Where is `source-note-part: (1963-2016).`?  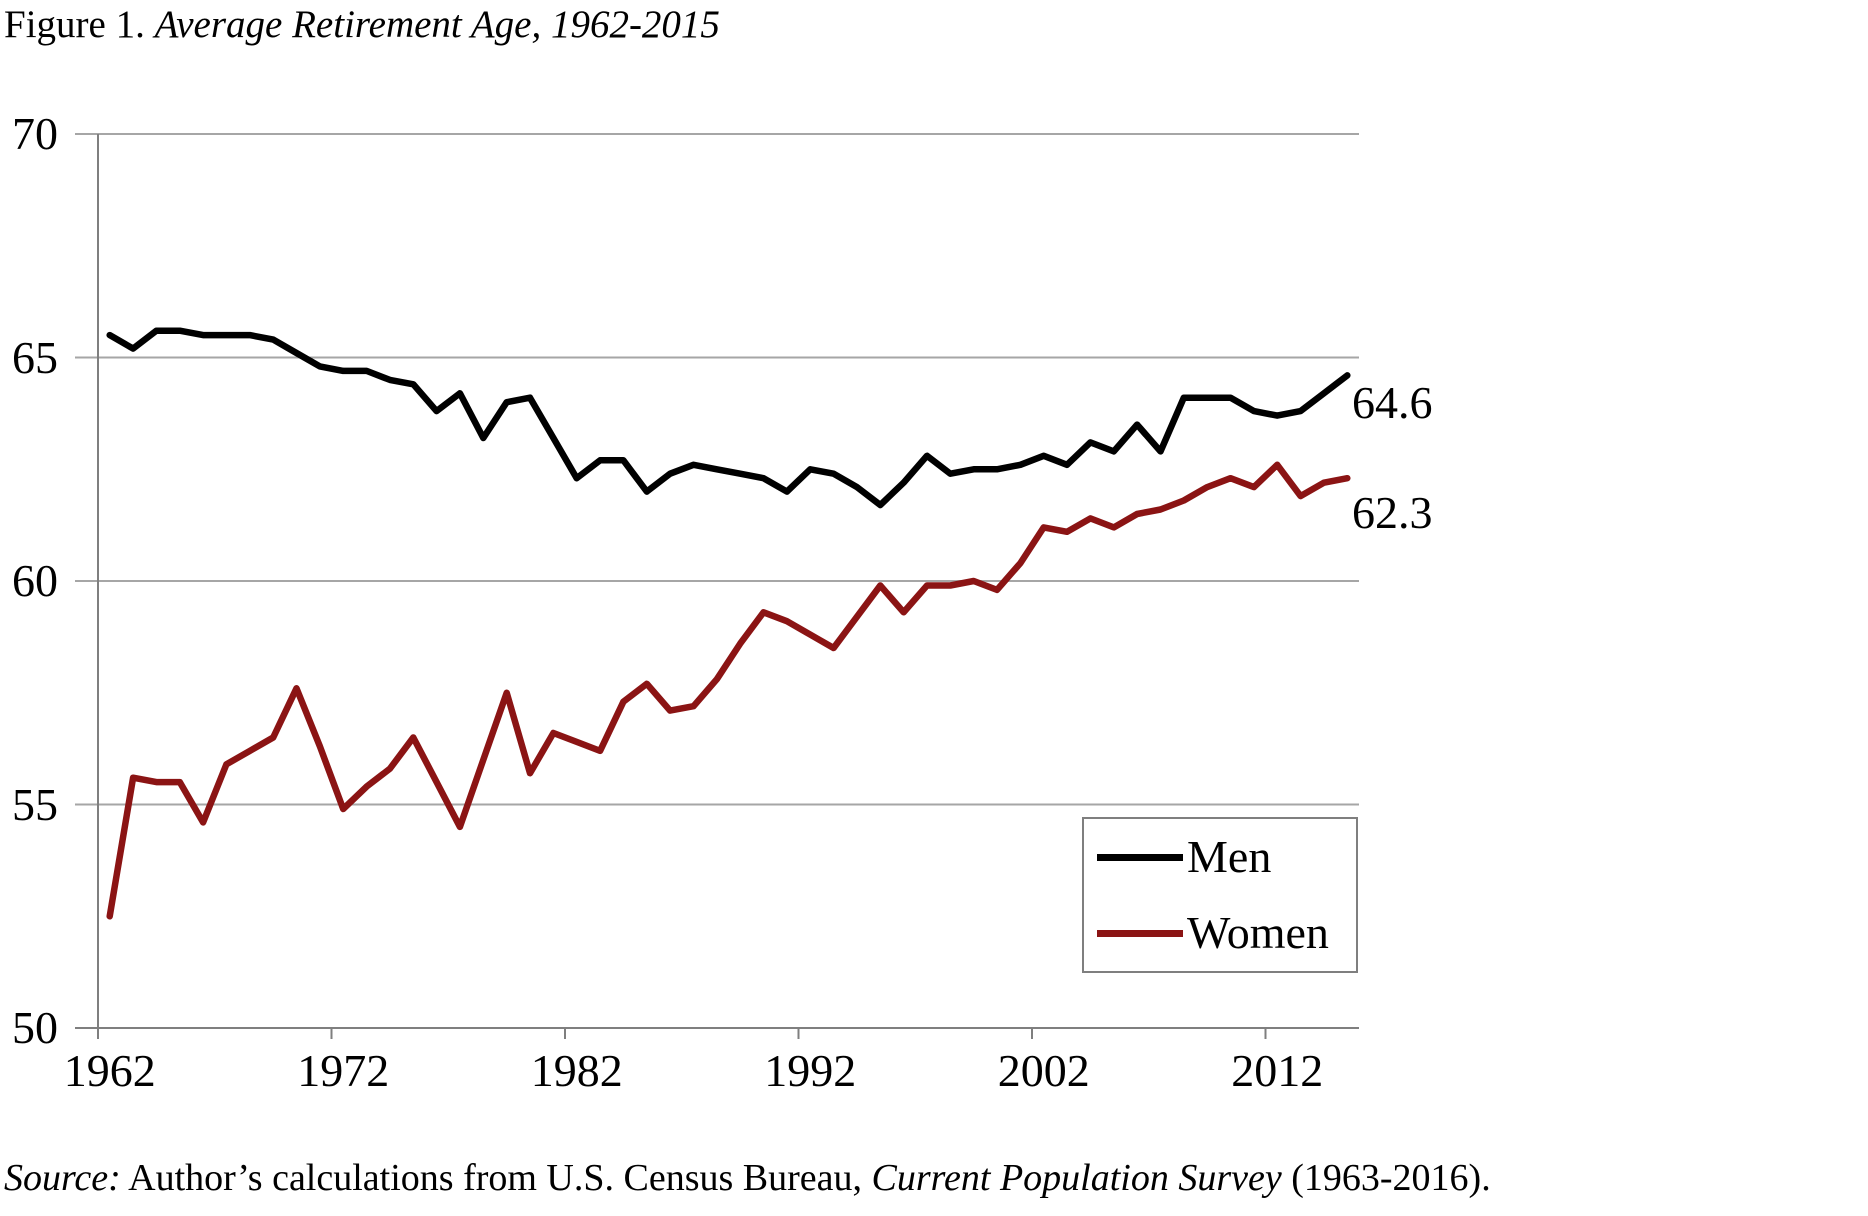
source-note-part: (1963-2016). is located at coordinates (1386, 1178).